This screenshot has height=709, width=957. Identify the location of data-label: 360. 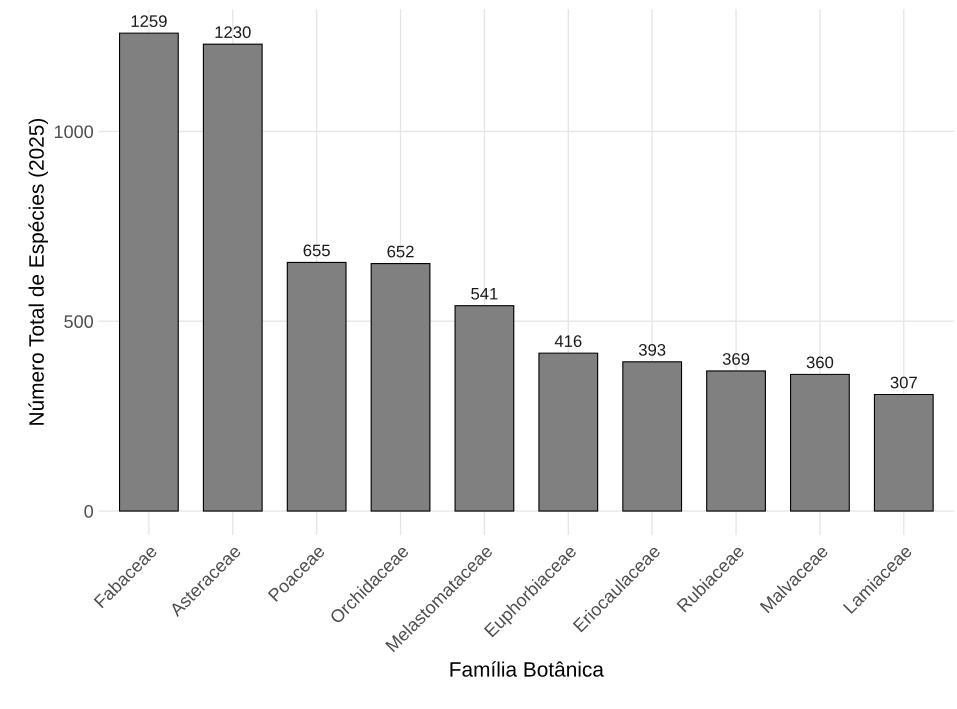
(820, 362).